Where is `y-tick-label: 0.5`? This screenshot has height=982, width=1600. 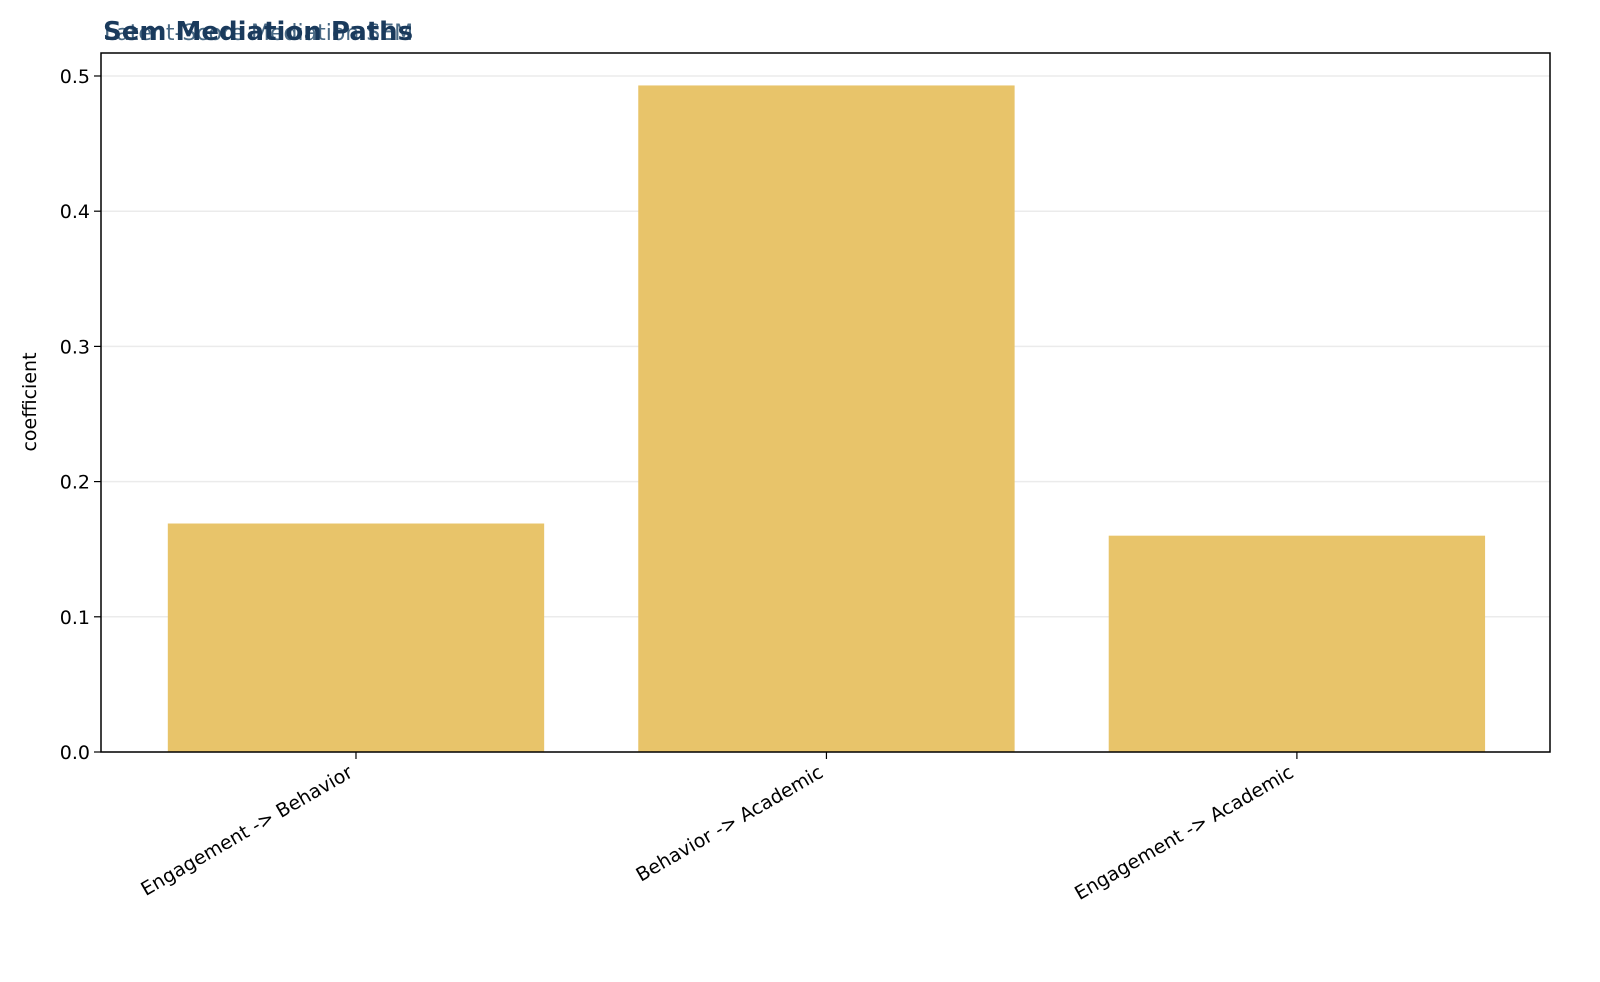
y-tick-label: 0.5 is located at coordinates (75, 77).